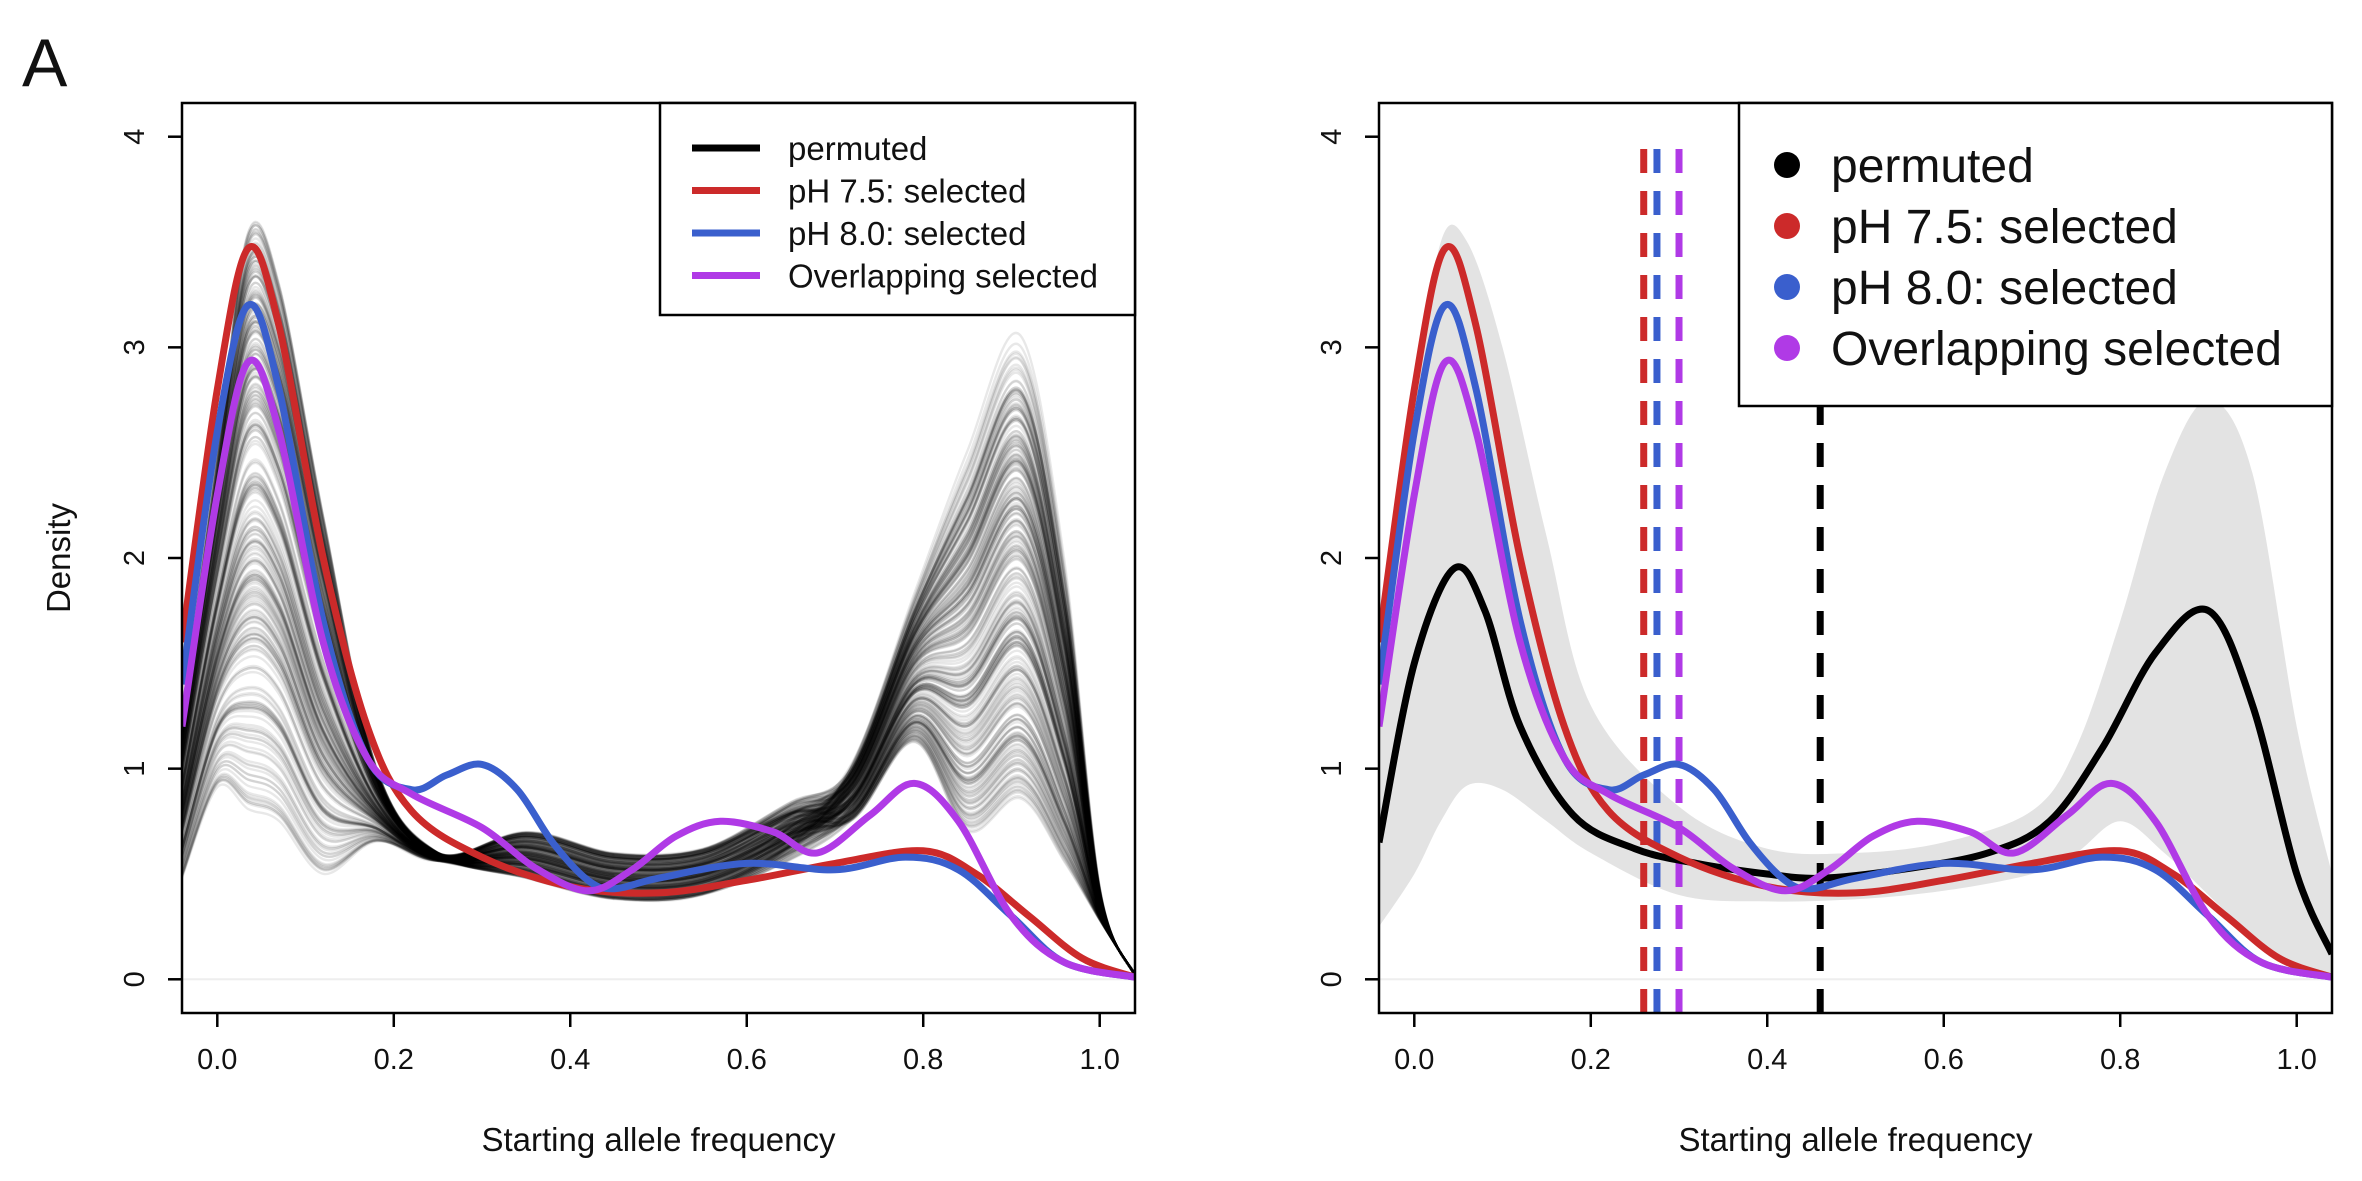  I want to click on x-tick-label: 0.4, so click(570, 1060).